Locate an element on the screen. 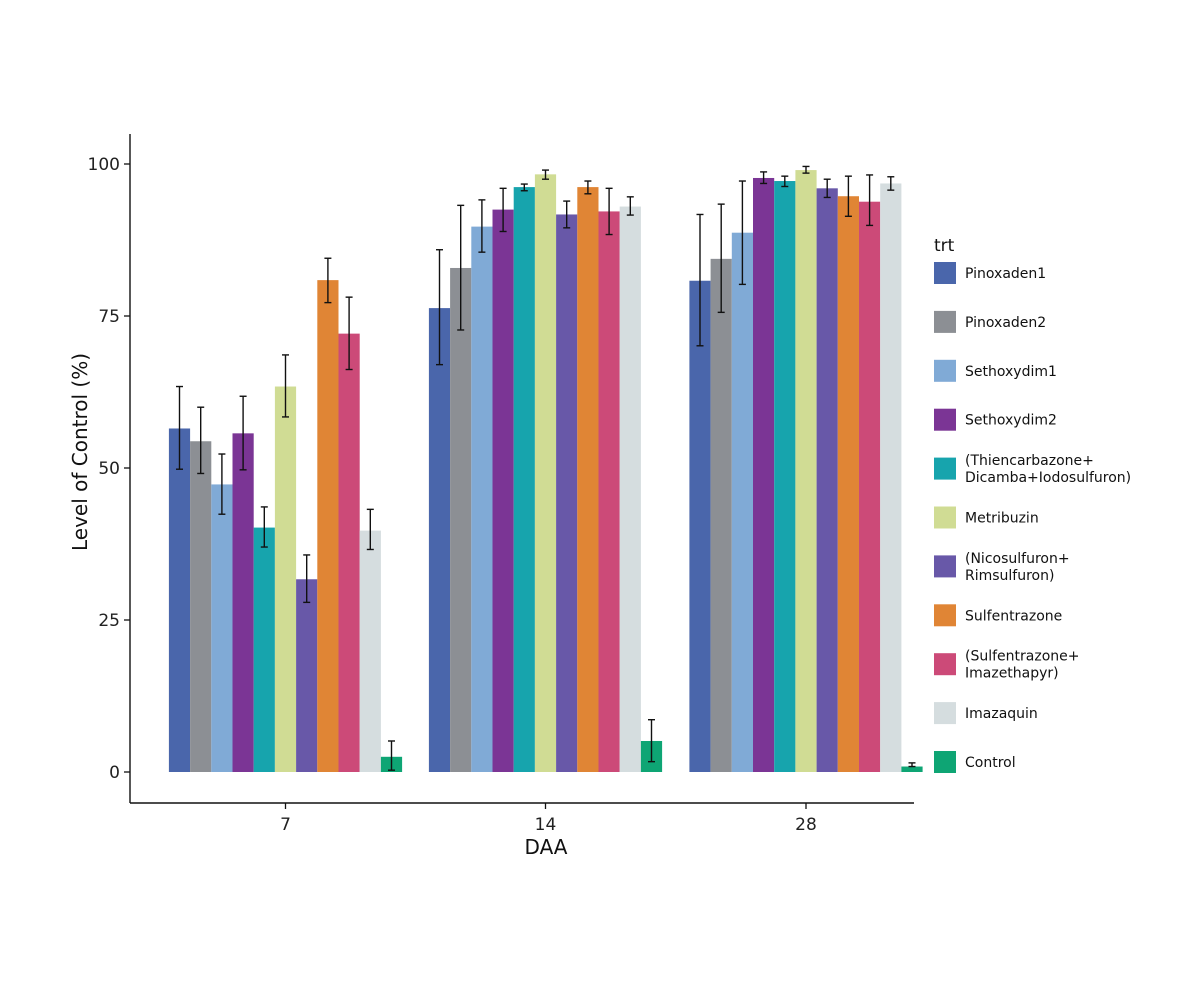 This screenshot has width=1200, height=989. legend-label: (Sulfentrazone+ Imazethapyr) is located at coordinates (1022, 665).